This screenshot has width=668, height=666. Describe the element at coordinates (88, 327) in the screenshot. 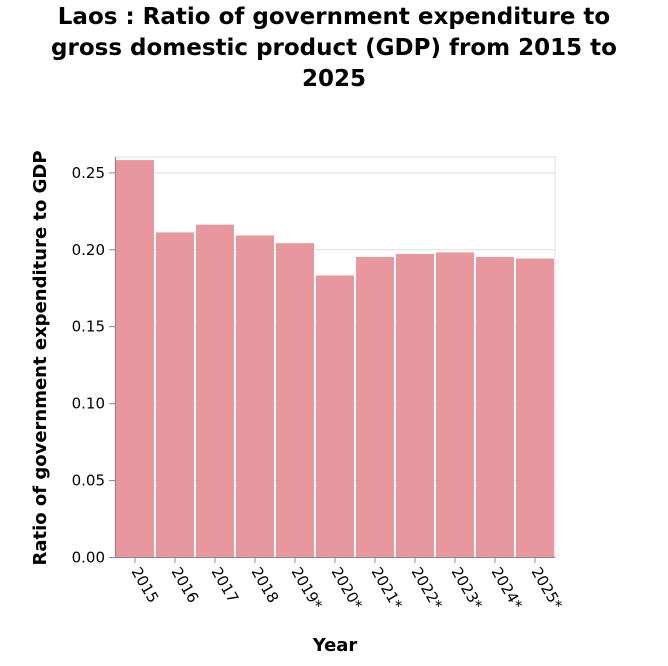

I see `y-tick-label: 0.15` at that location.